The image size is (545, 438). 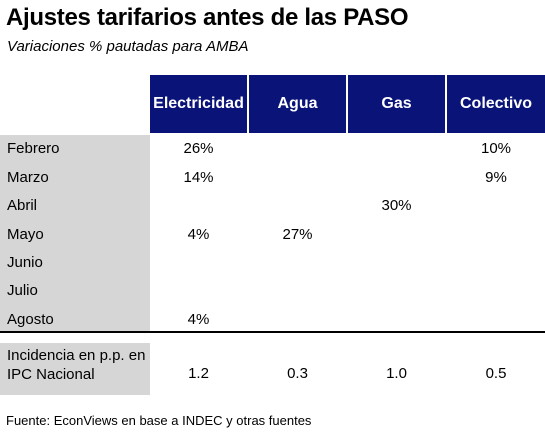 What do you see at coordinates (198, 177) in the screenshot?
I see `cell-marzo-electricidad: 14%` at bounding box center [198, 177].